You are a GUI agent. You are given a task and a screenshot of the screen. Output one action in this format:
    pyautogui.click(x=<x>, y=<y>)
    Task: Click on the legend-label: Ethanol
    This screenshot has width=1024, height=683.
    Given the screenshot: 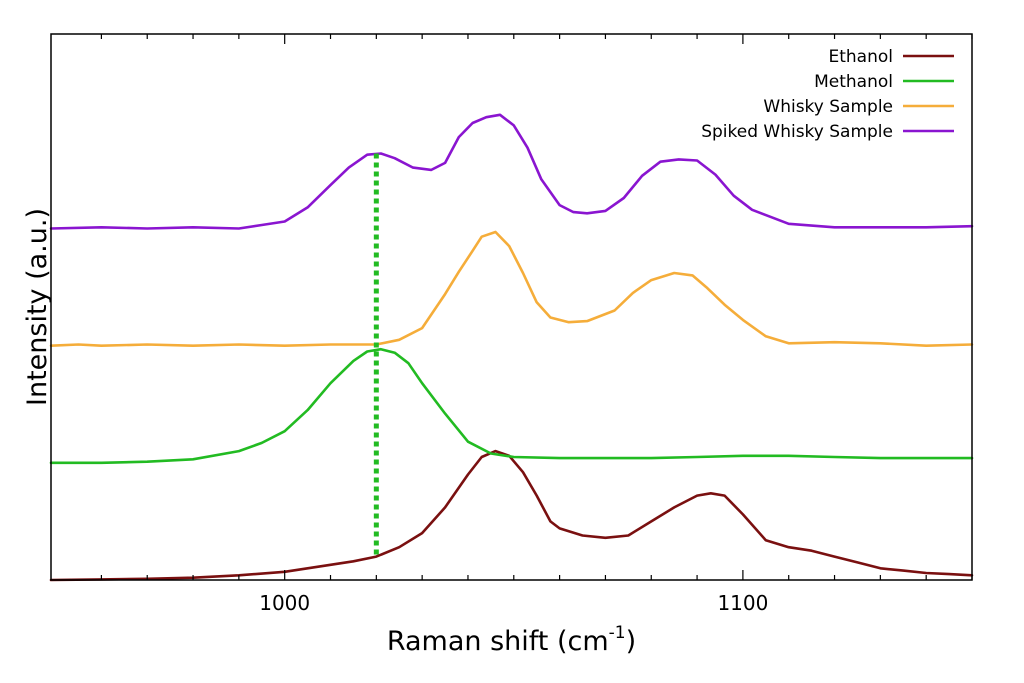 What is the action you would take?
    pyautogui.click(x=861, y=57)
    